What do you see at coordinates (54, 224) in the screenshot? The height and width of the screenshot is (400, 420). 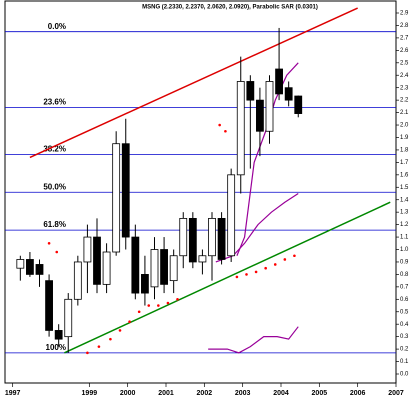 I see `fib-label: 61.8%` at bounding box center [54, 224].